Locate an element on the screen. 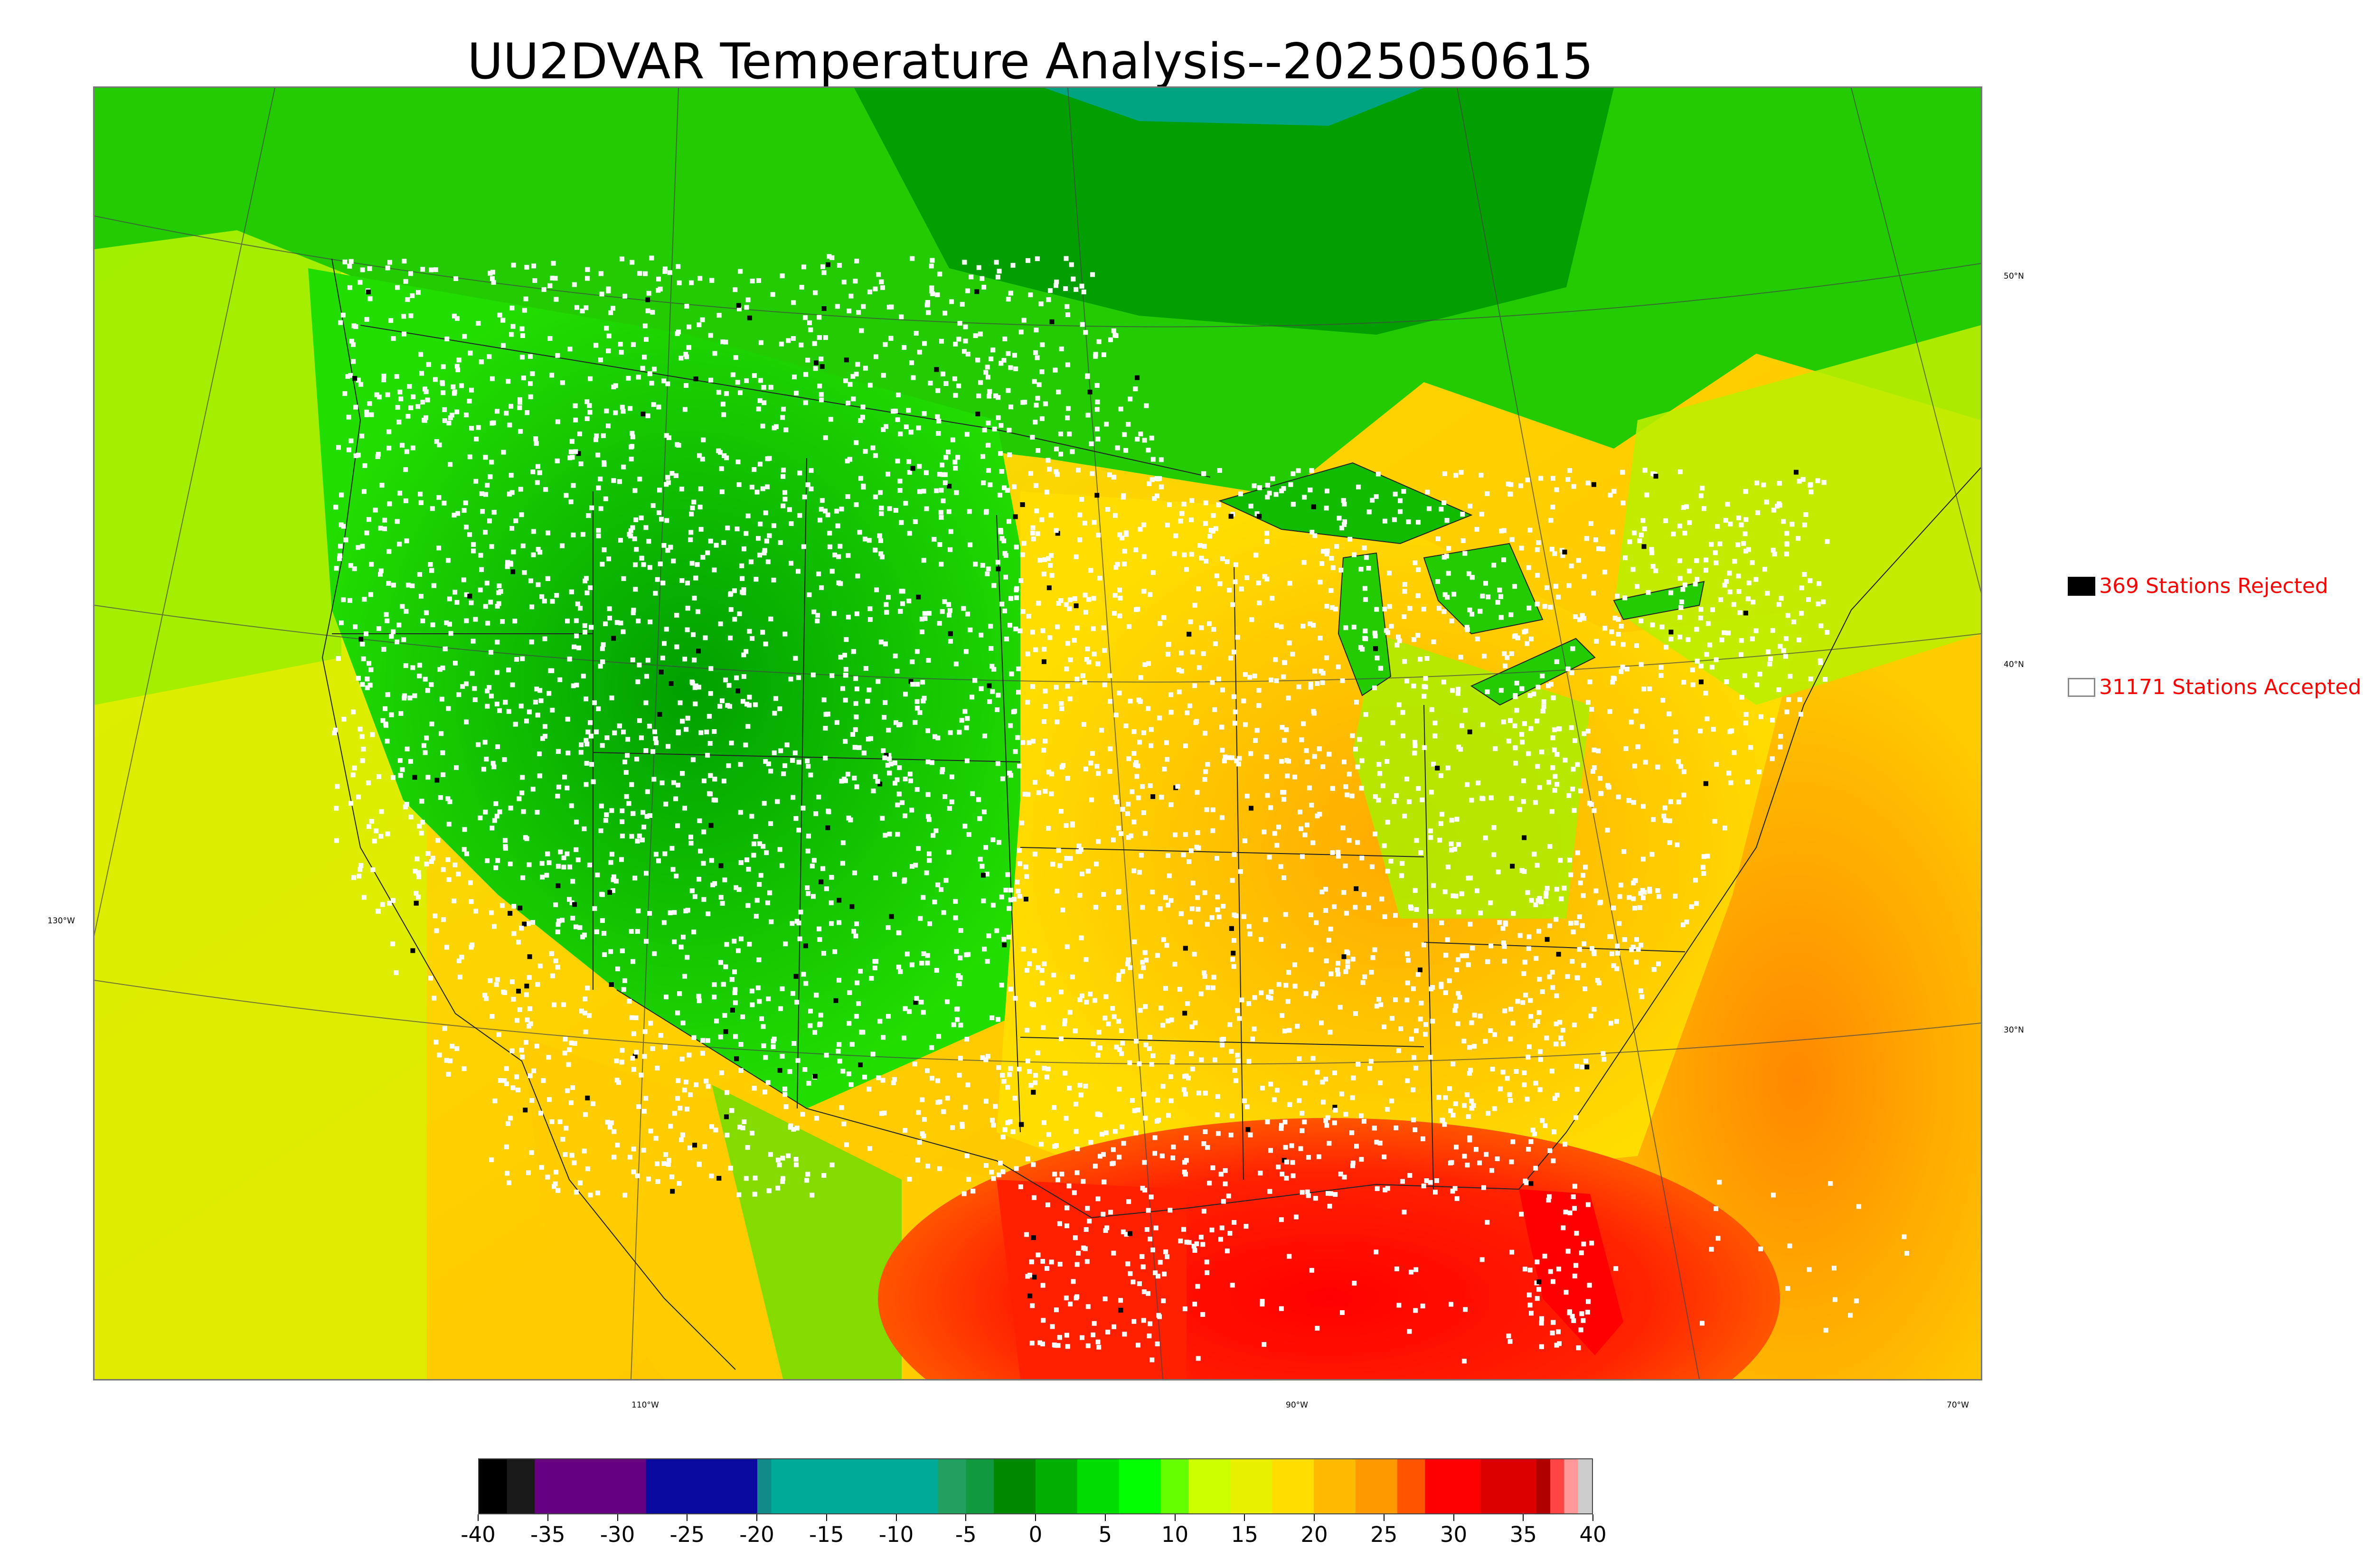  lon-label-110w: 110°W is located at coordinates (645, 1405).